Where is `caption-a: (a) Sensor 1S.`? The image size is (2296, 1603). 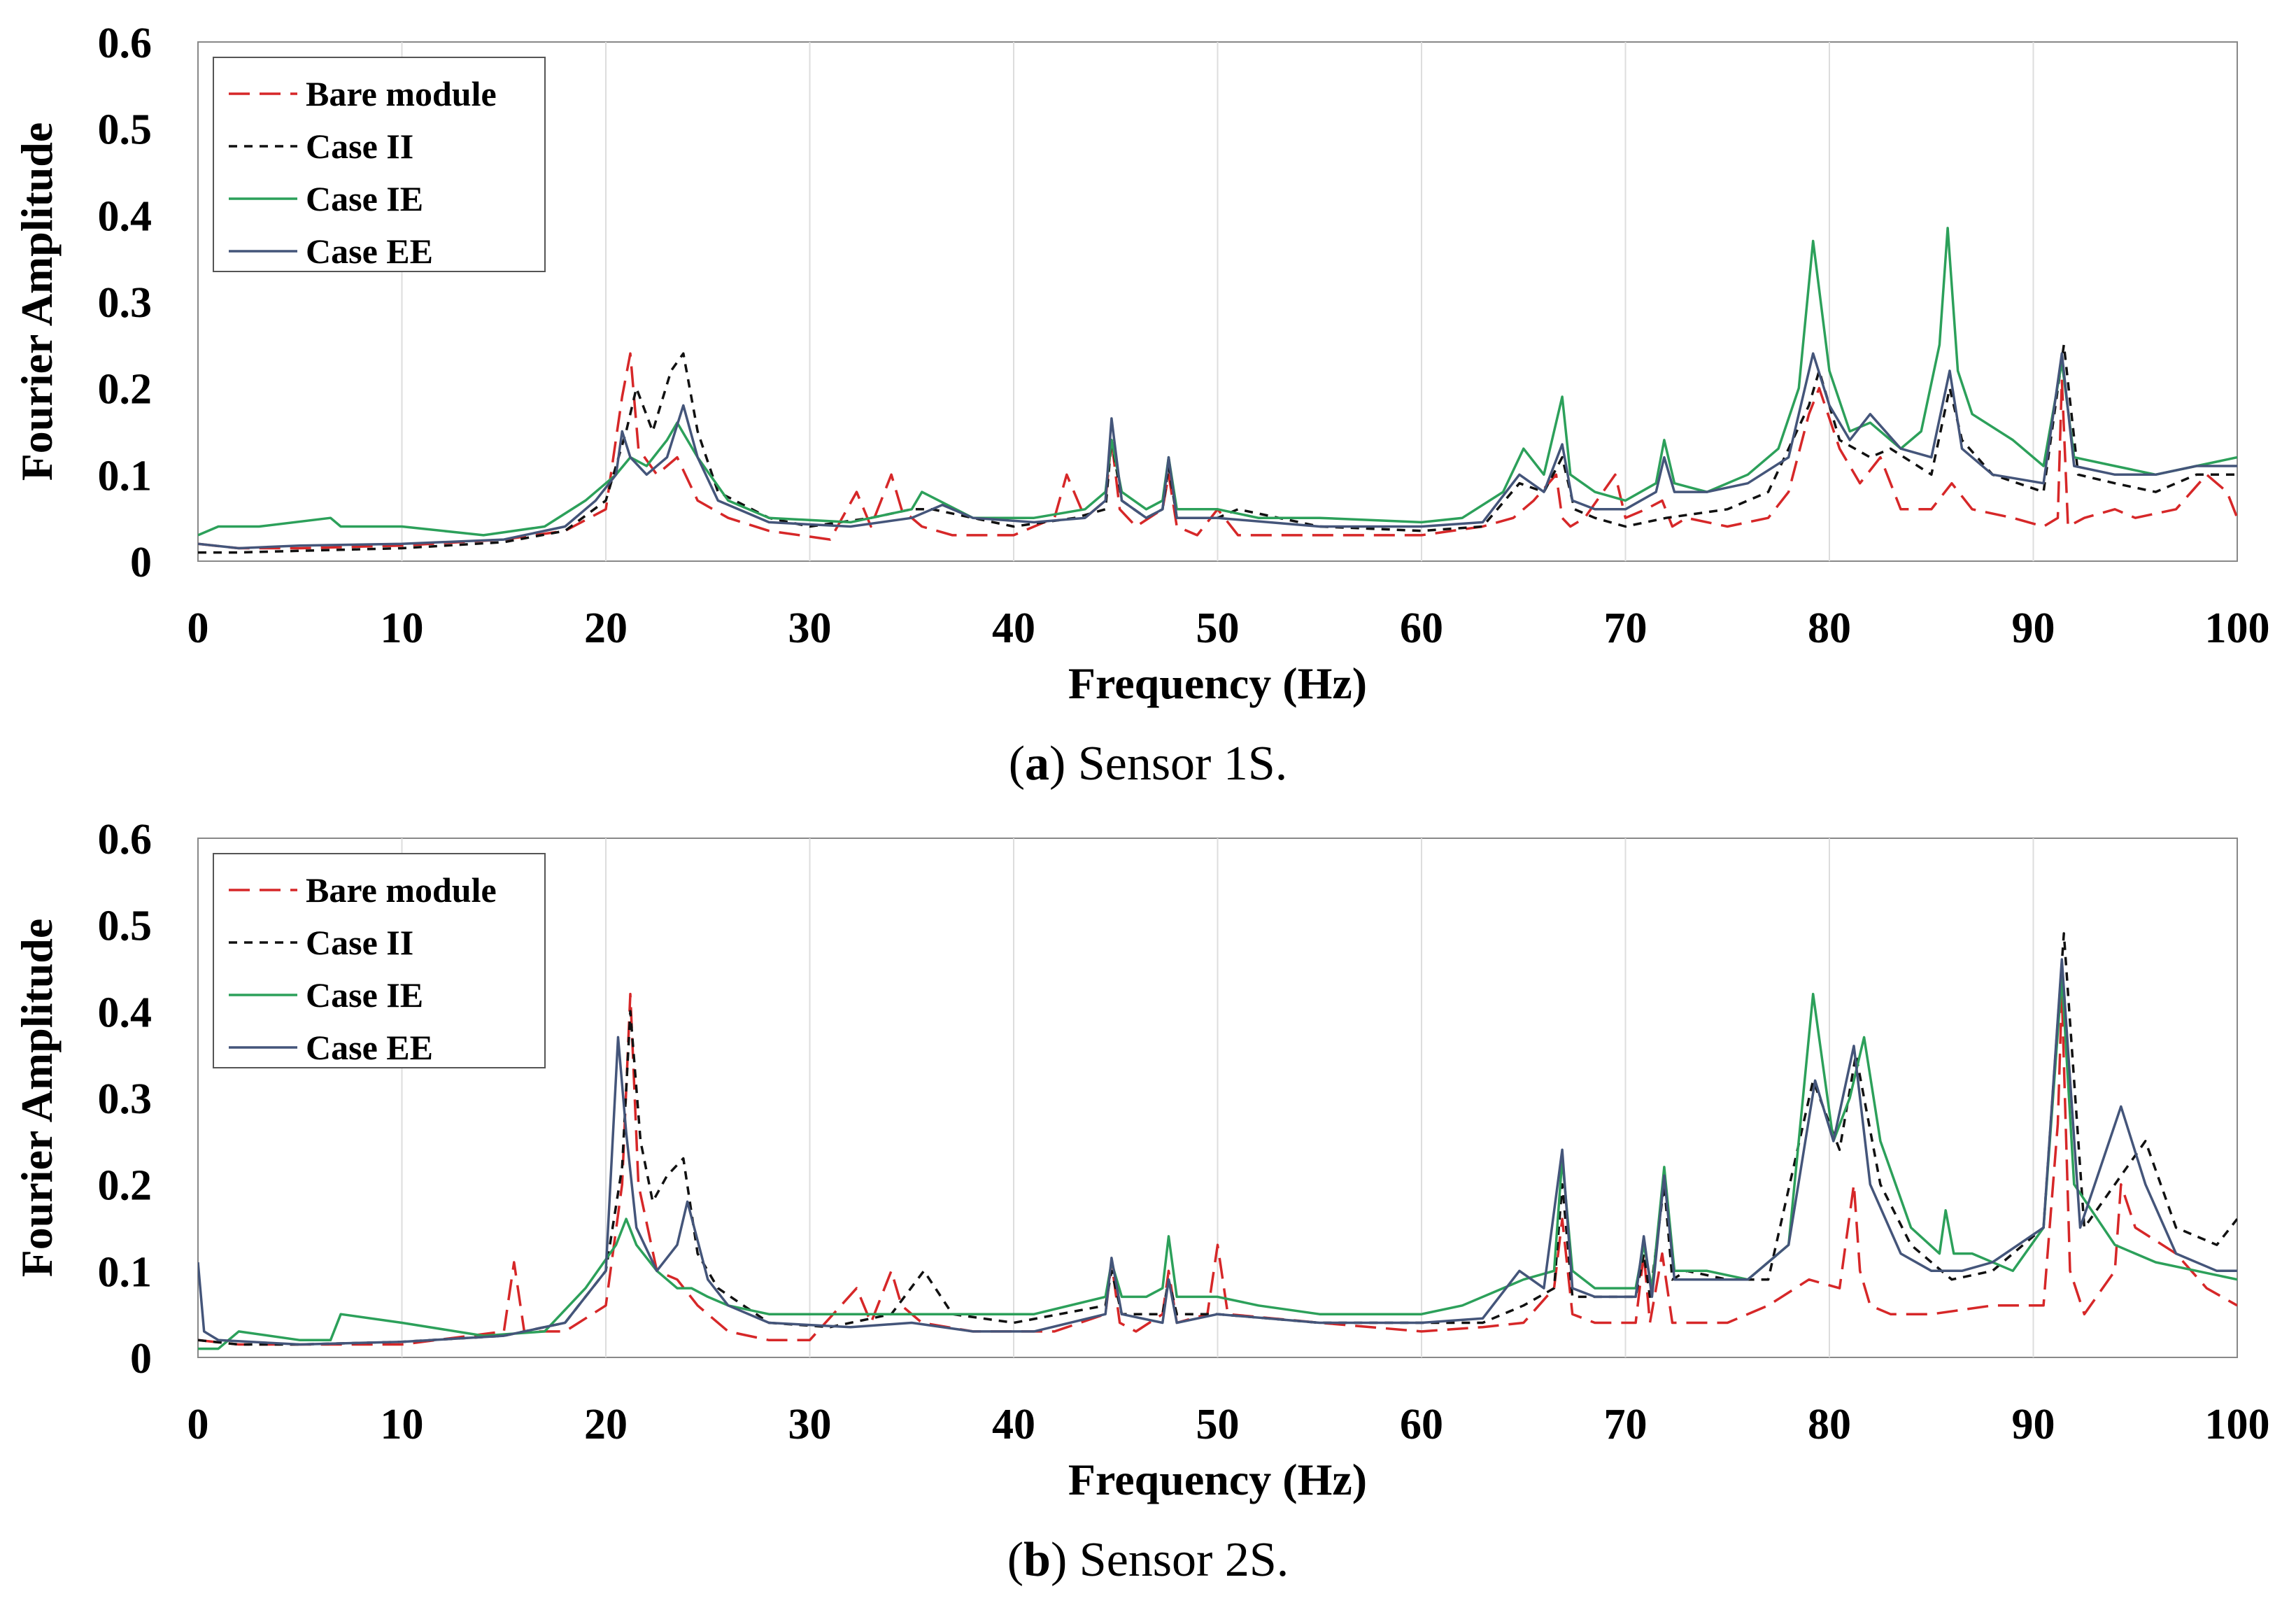 caption-a: (a) Sensor 1S. is located at coordinates (1148, 764).